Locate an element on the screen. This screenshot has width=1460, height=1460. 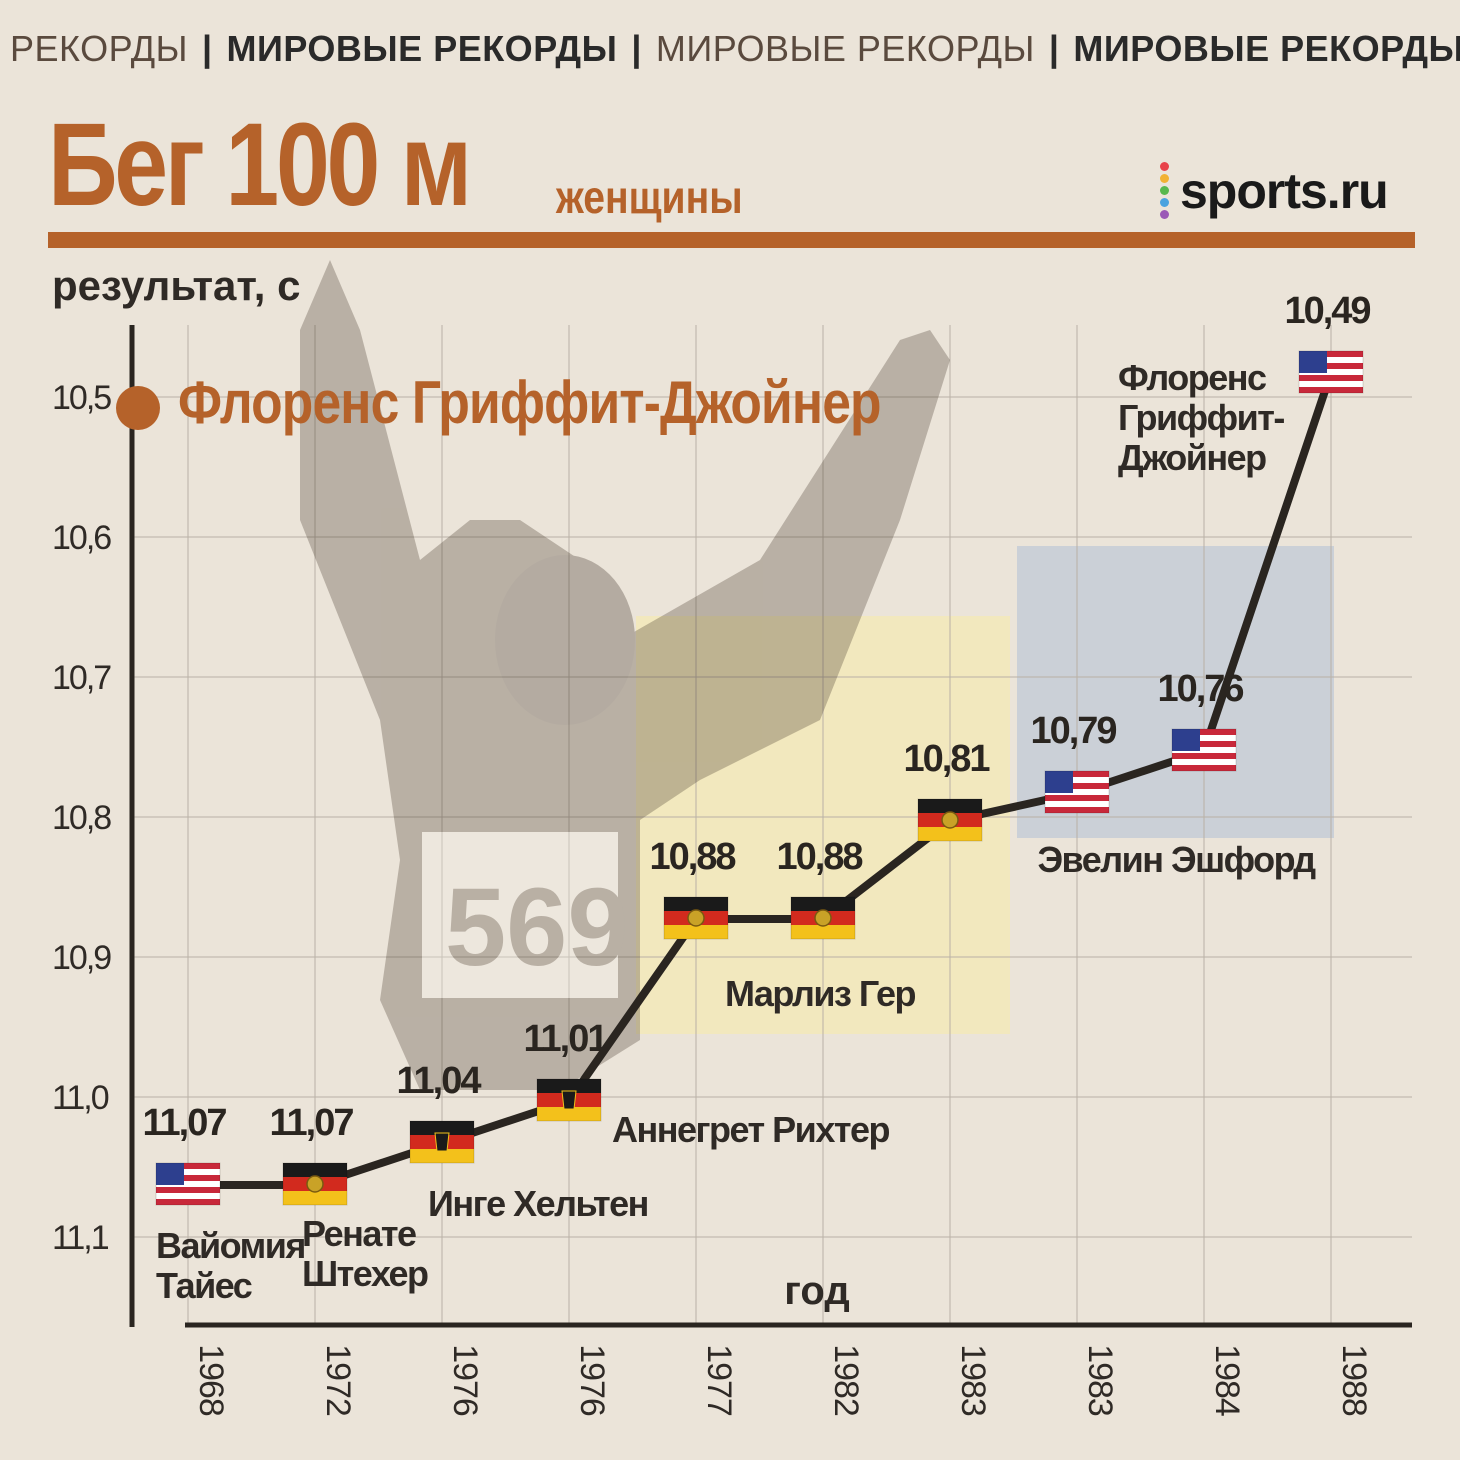
data-label: 10,81 is located at coordinates (946, 759).